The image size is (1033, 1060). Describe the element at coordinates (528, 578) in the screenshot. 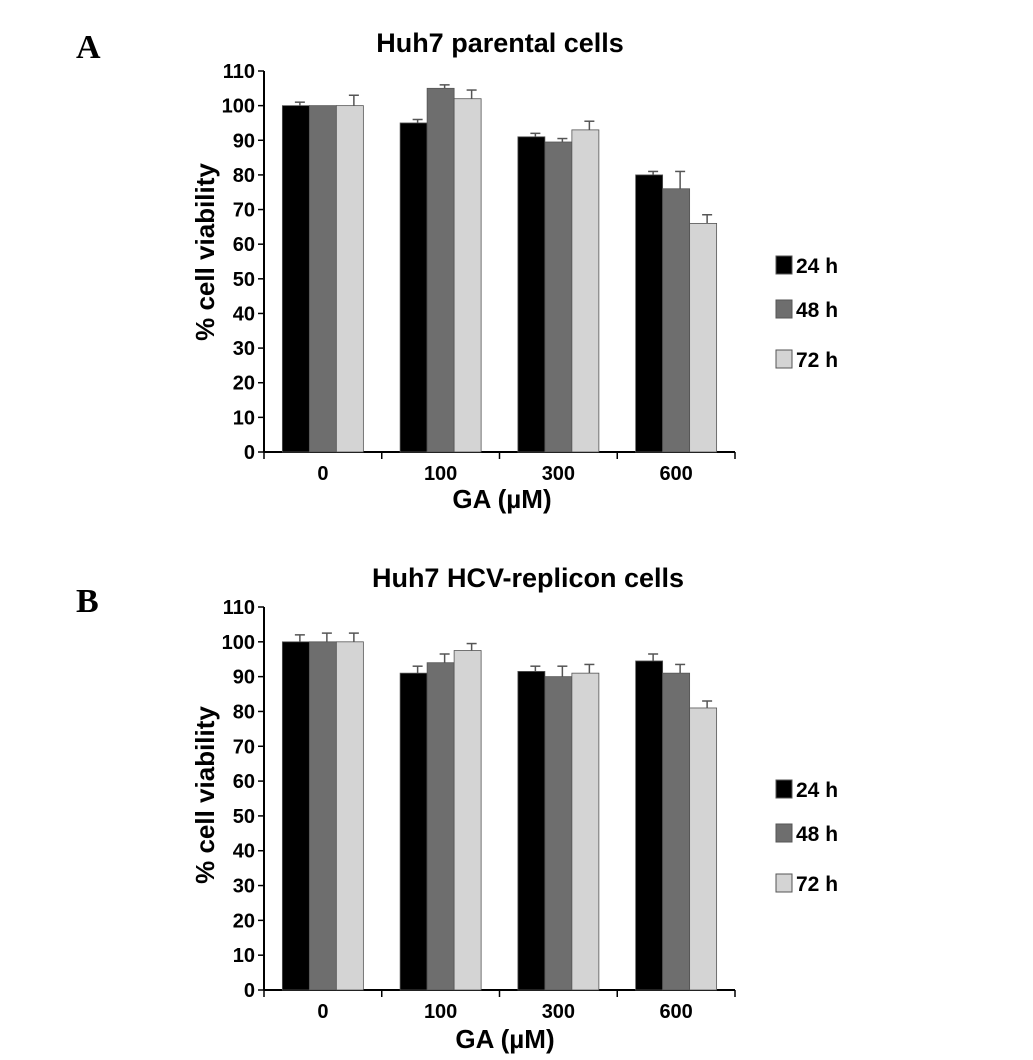

I see `chart-title: Huh7 HCV-replicon cells` at that location.